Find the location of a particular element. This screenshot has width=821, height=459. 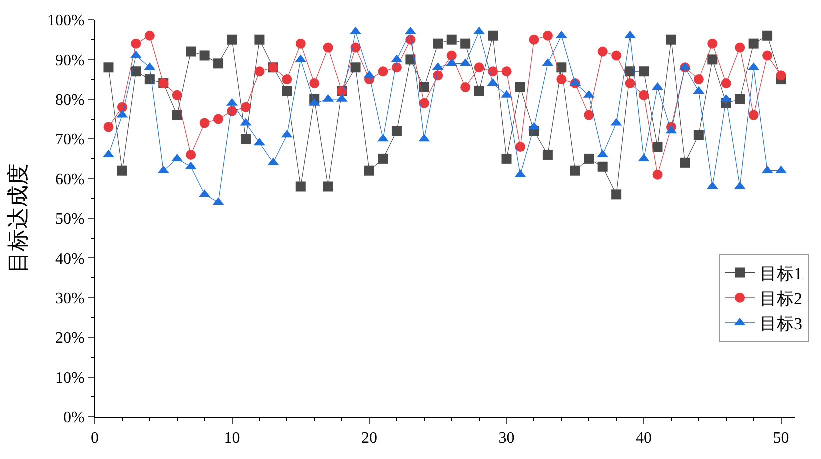

x-tick-label: 10 is located at coordinates (232, 439).